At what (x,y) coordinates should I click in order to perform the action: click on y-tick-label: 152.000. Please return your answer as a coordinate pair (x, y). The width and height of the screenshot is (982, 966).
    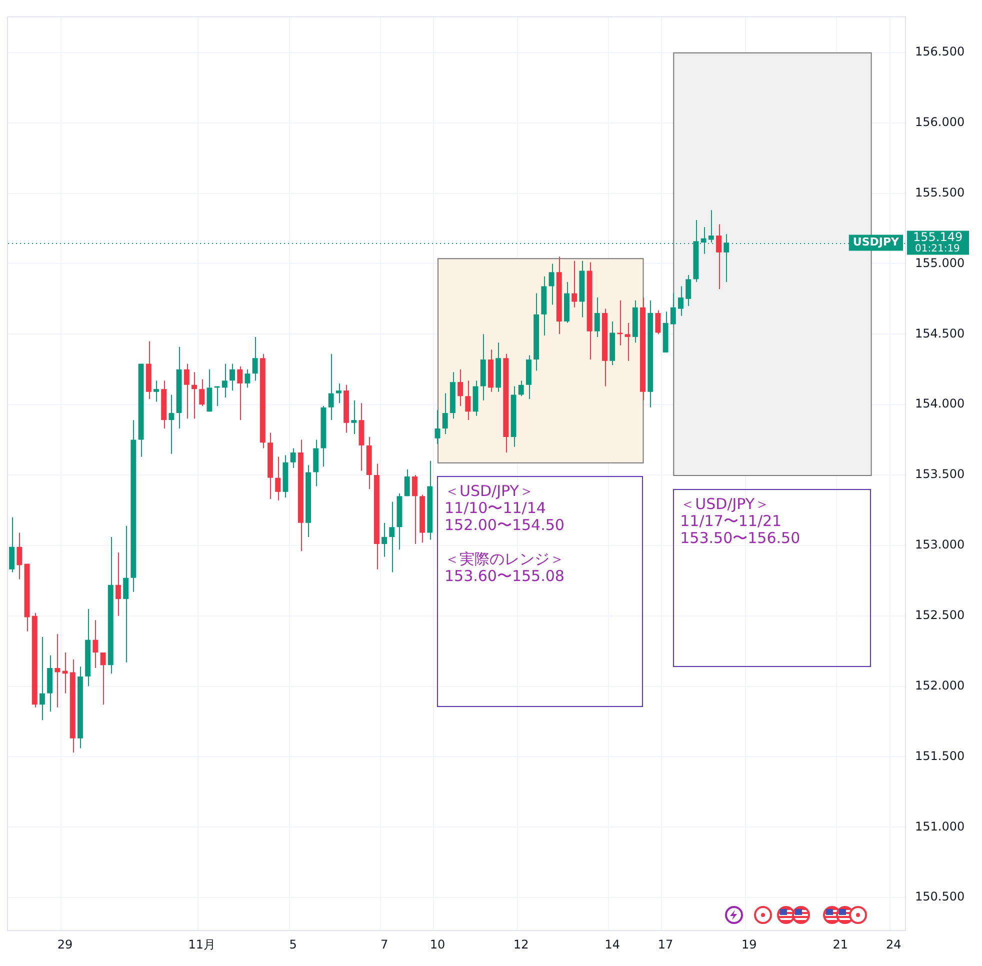
    Looking at the image, I should click on (940, 685).